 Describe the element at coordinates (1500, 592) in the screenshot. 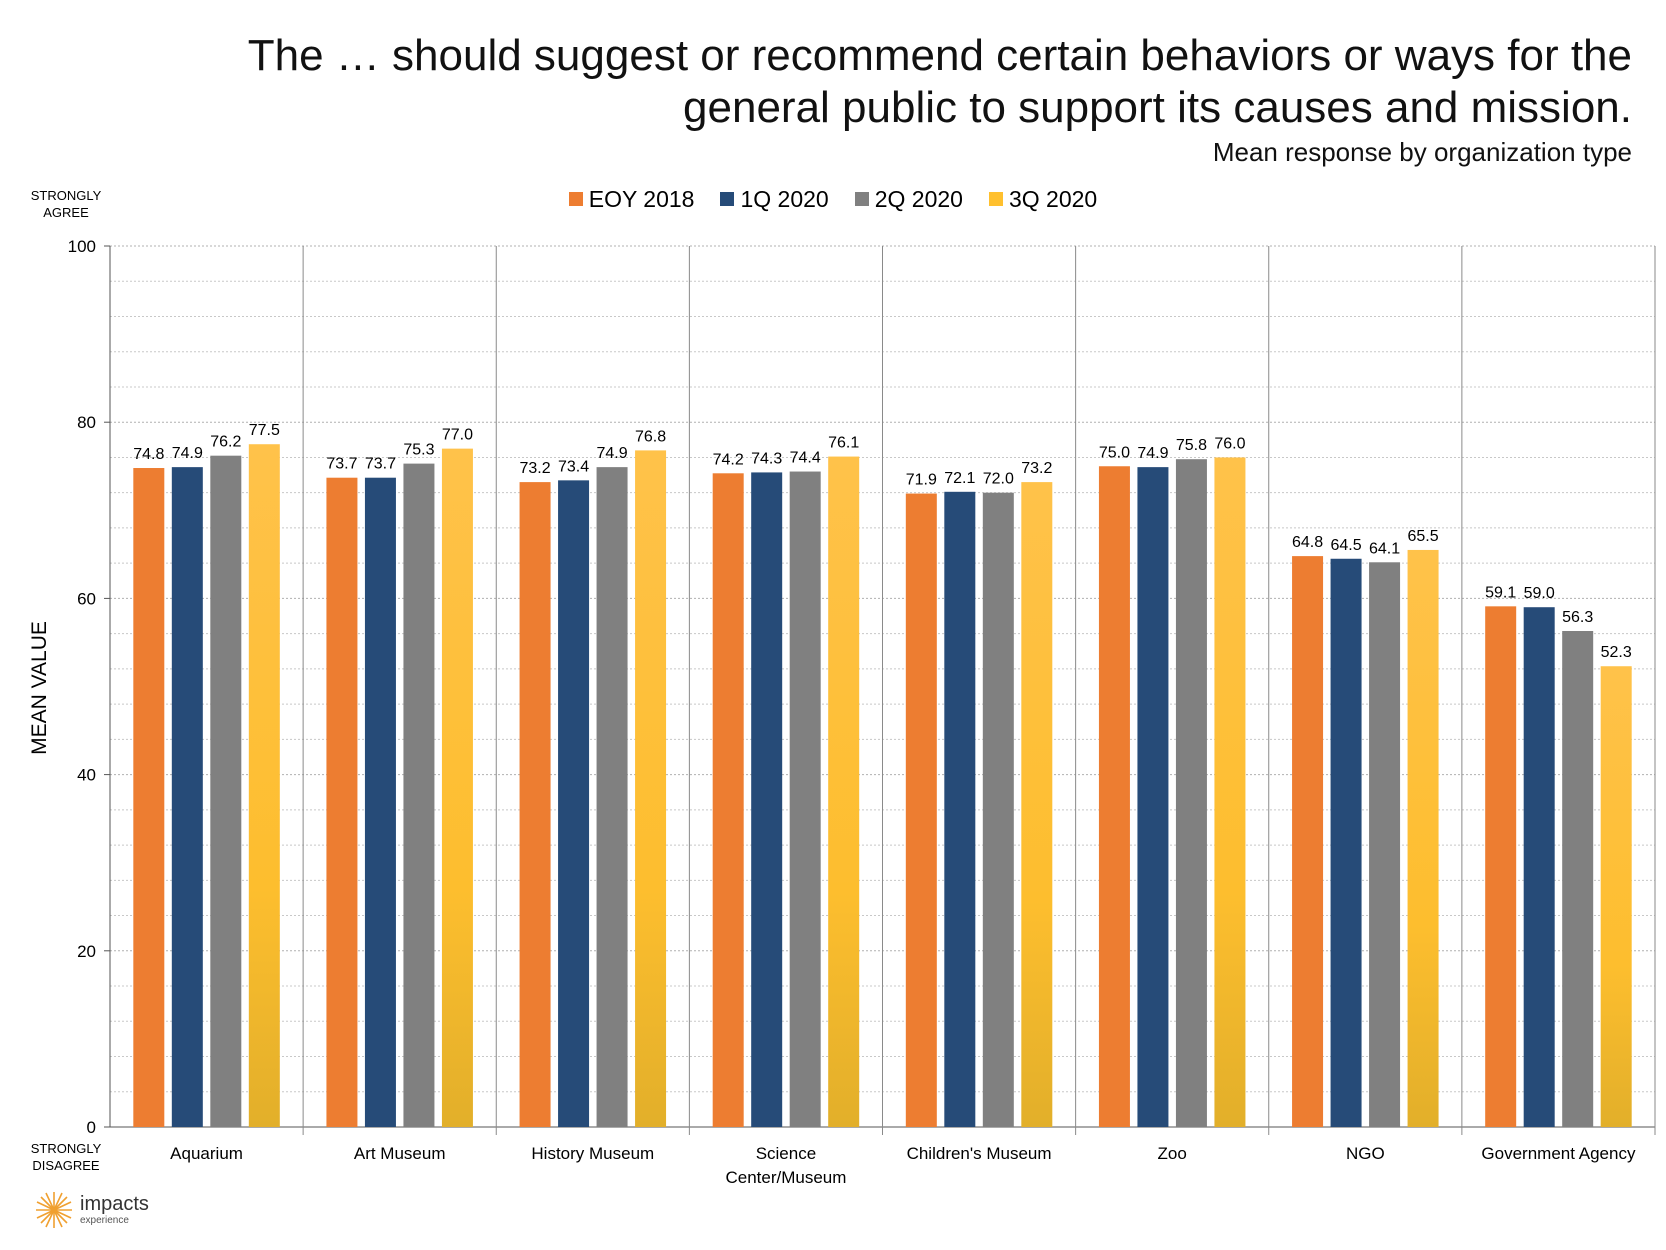

I see `data-label: 59.1` at that location.